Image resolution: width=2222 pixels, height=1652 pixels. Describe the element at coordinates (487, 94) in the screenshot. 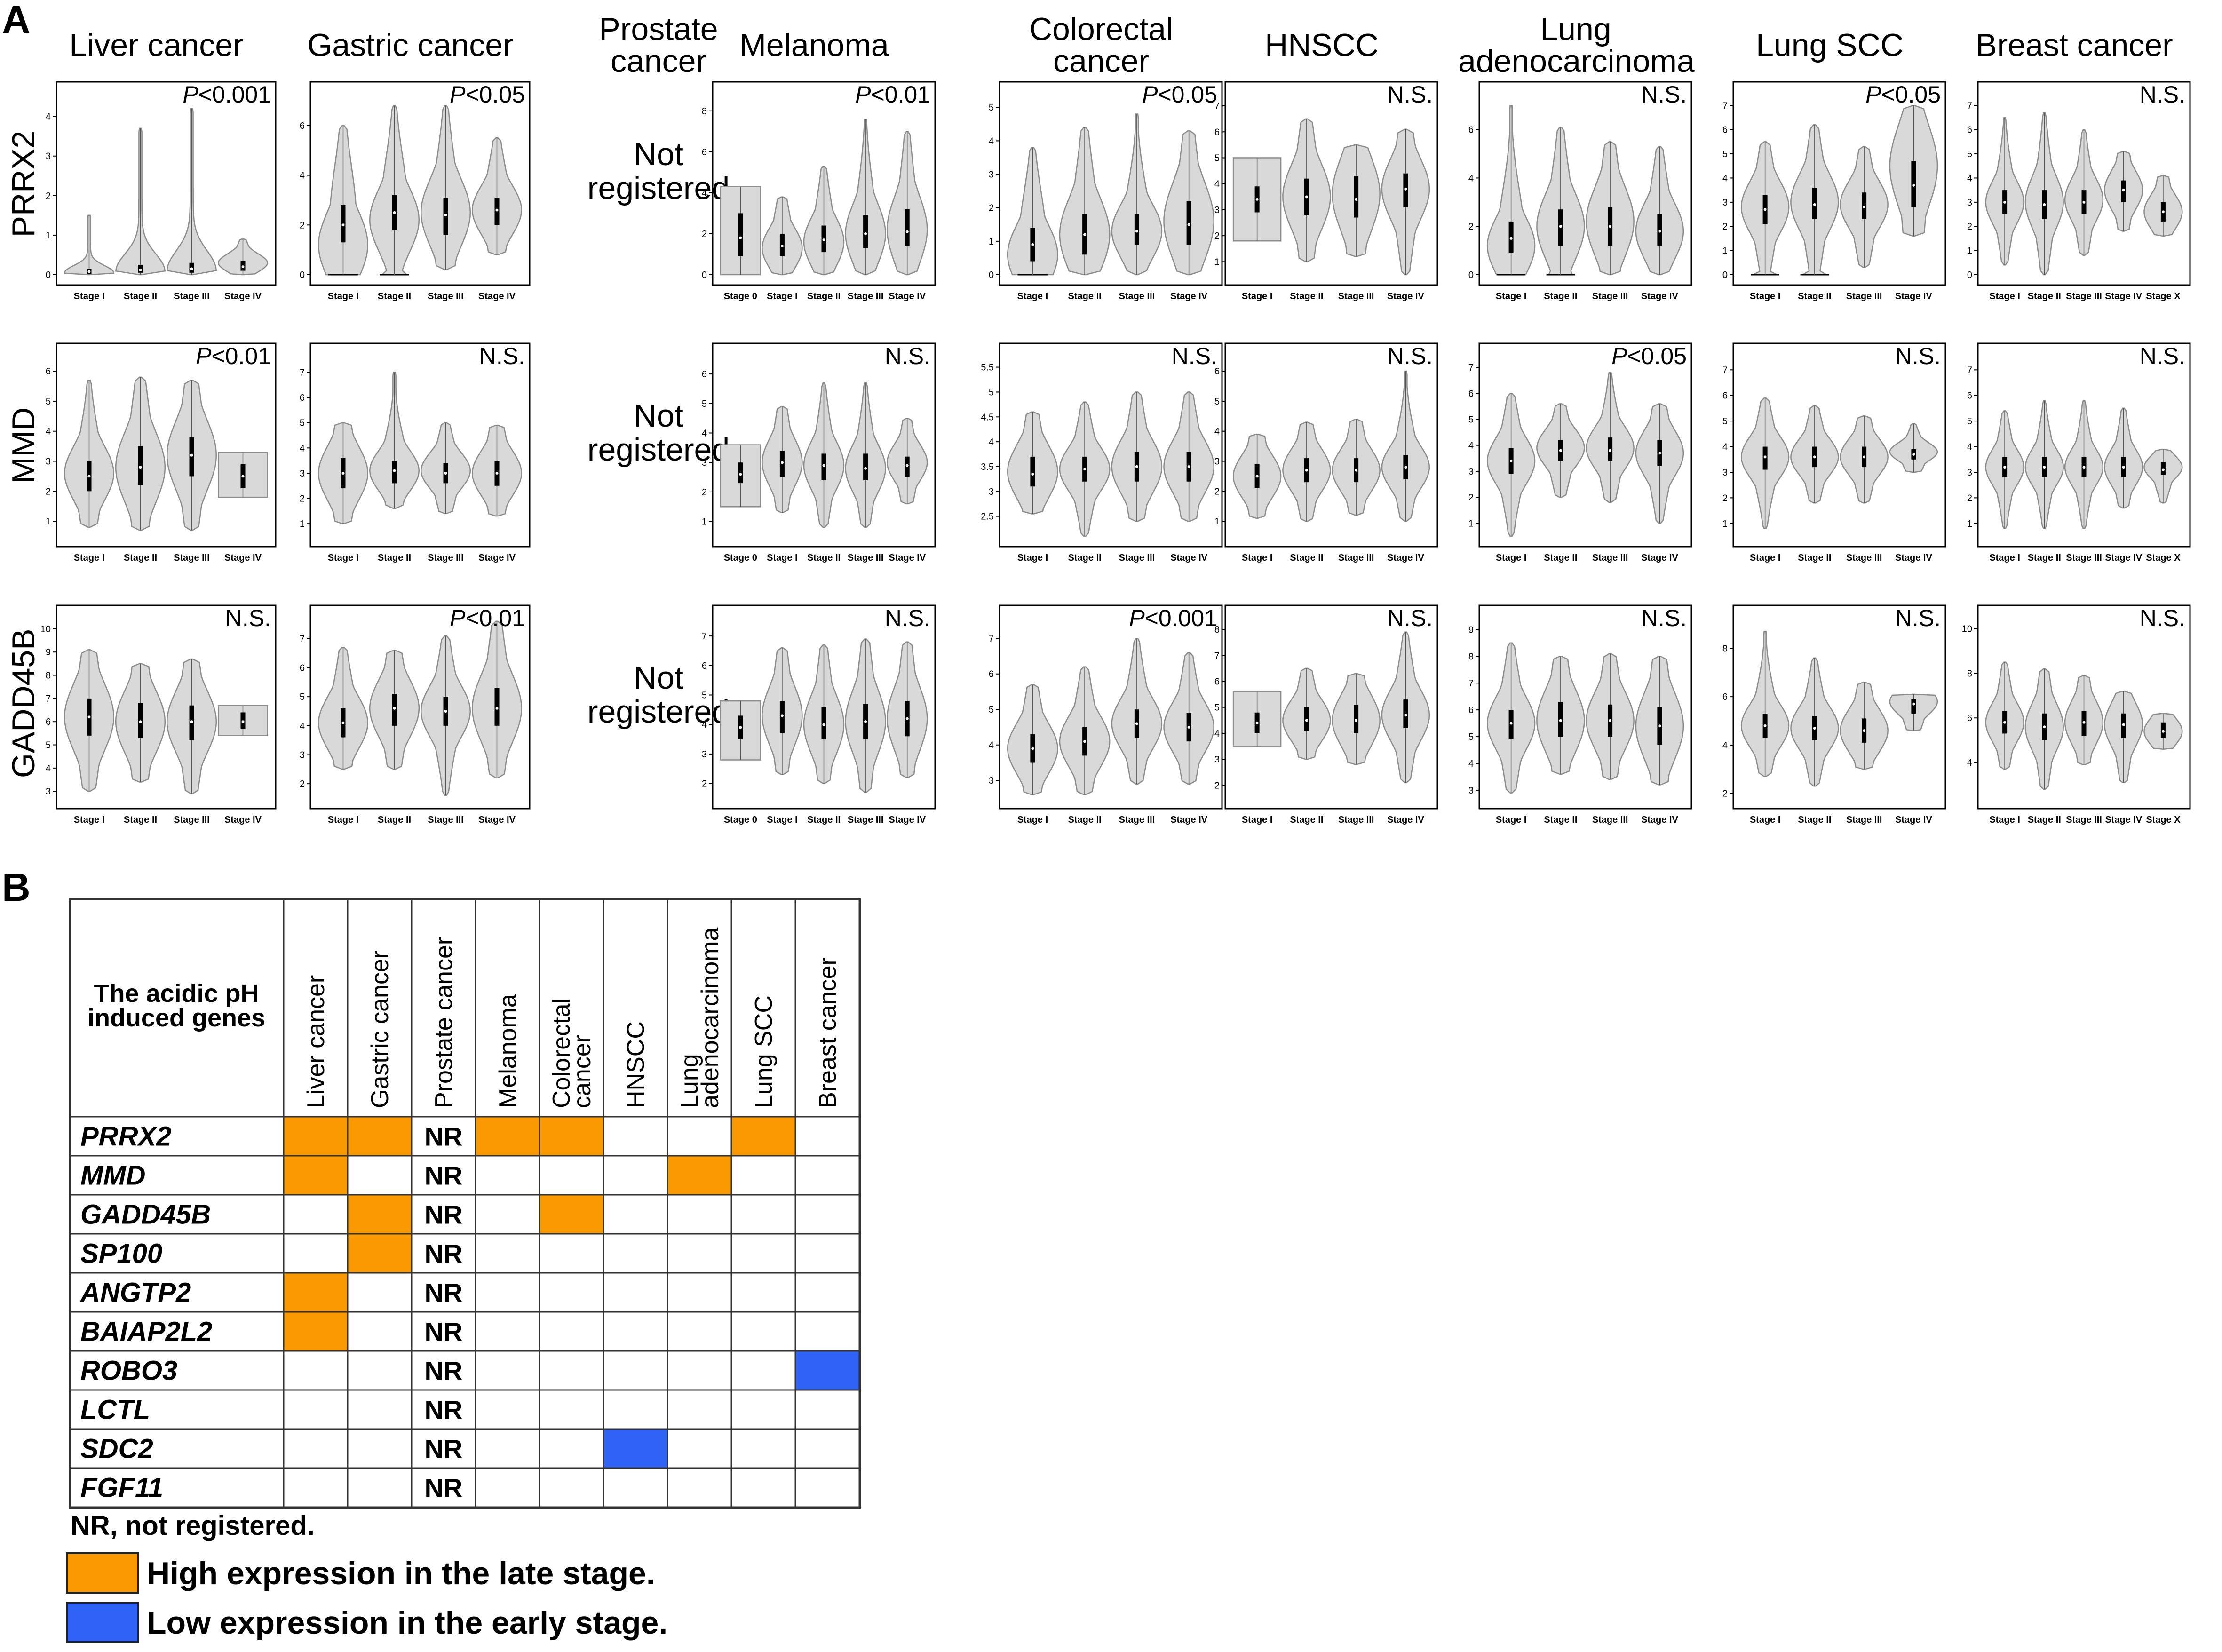

I see `p-value-label: P<0.05` at that location.